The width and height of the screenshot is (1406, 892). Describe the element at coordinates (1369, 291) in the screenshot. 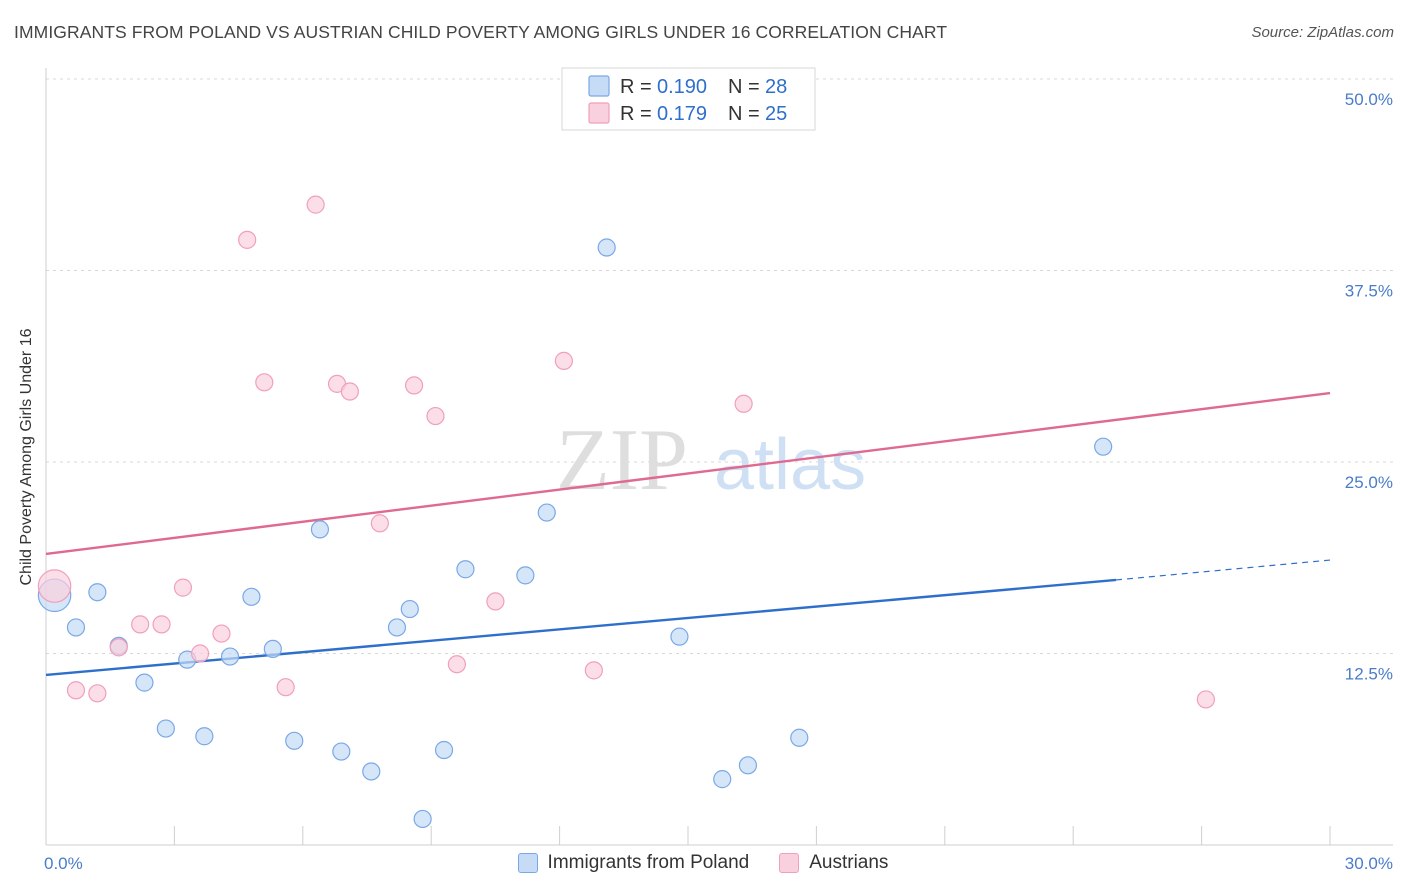

I see `y-tick-label-2: 37.5%` at that location.